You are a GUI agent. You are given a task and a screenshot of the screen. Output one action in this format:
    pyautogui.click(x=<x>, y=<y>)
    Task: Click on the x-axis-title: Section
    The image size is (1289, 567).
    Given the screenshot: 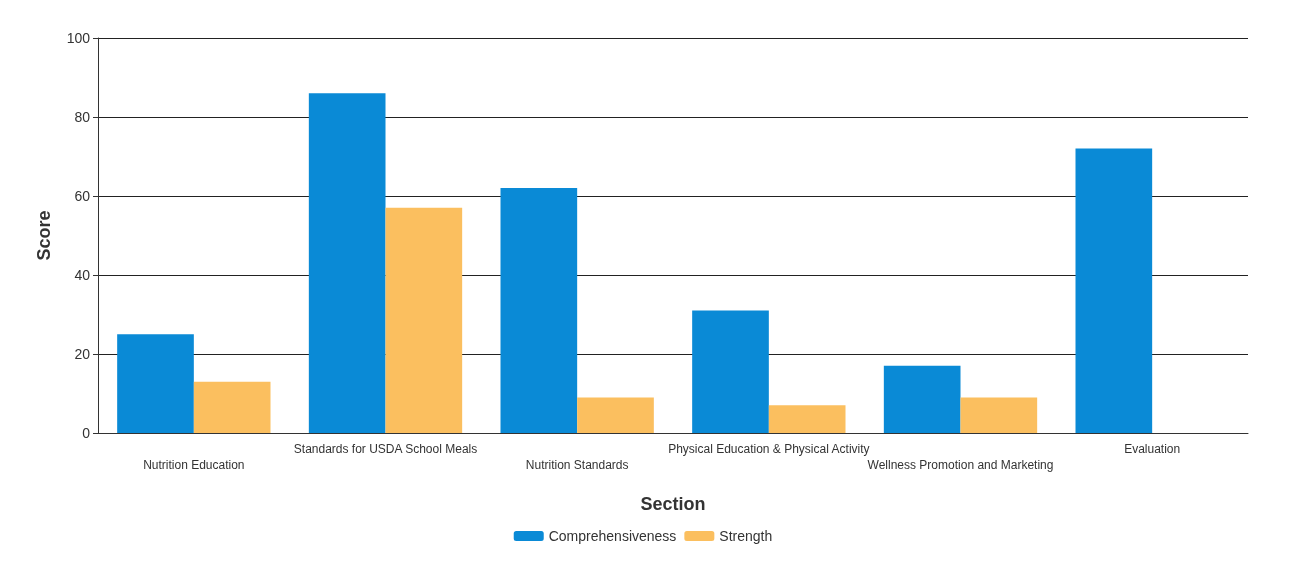 What is the action you would take?
    pyautogui.click(x=673, y=504)
    